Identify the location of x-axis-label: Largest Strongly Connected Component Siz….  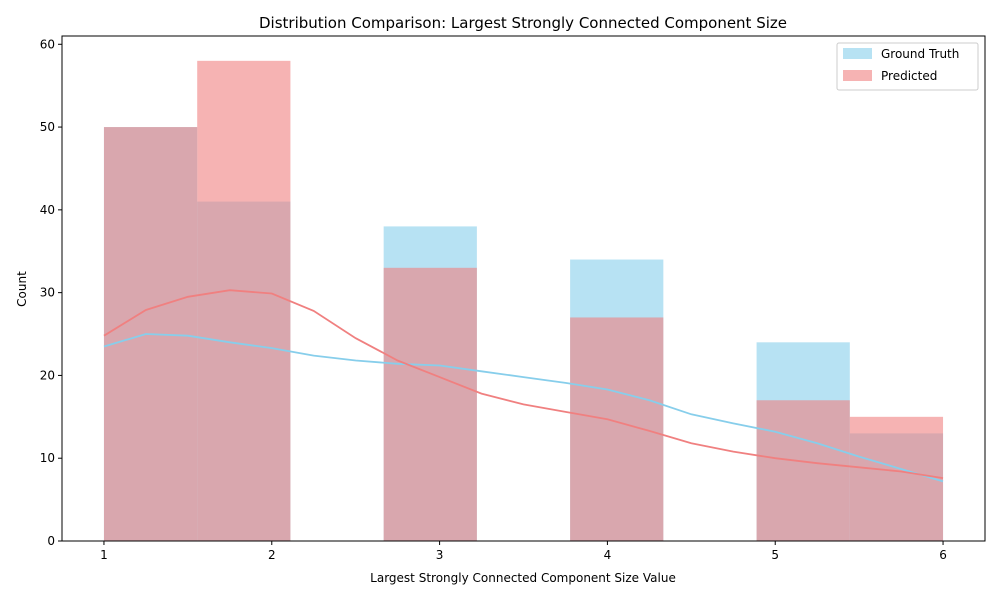
(523, 578).